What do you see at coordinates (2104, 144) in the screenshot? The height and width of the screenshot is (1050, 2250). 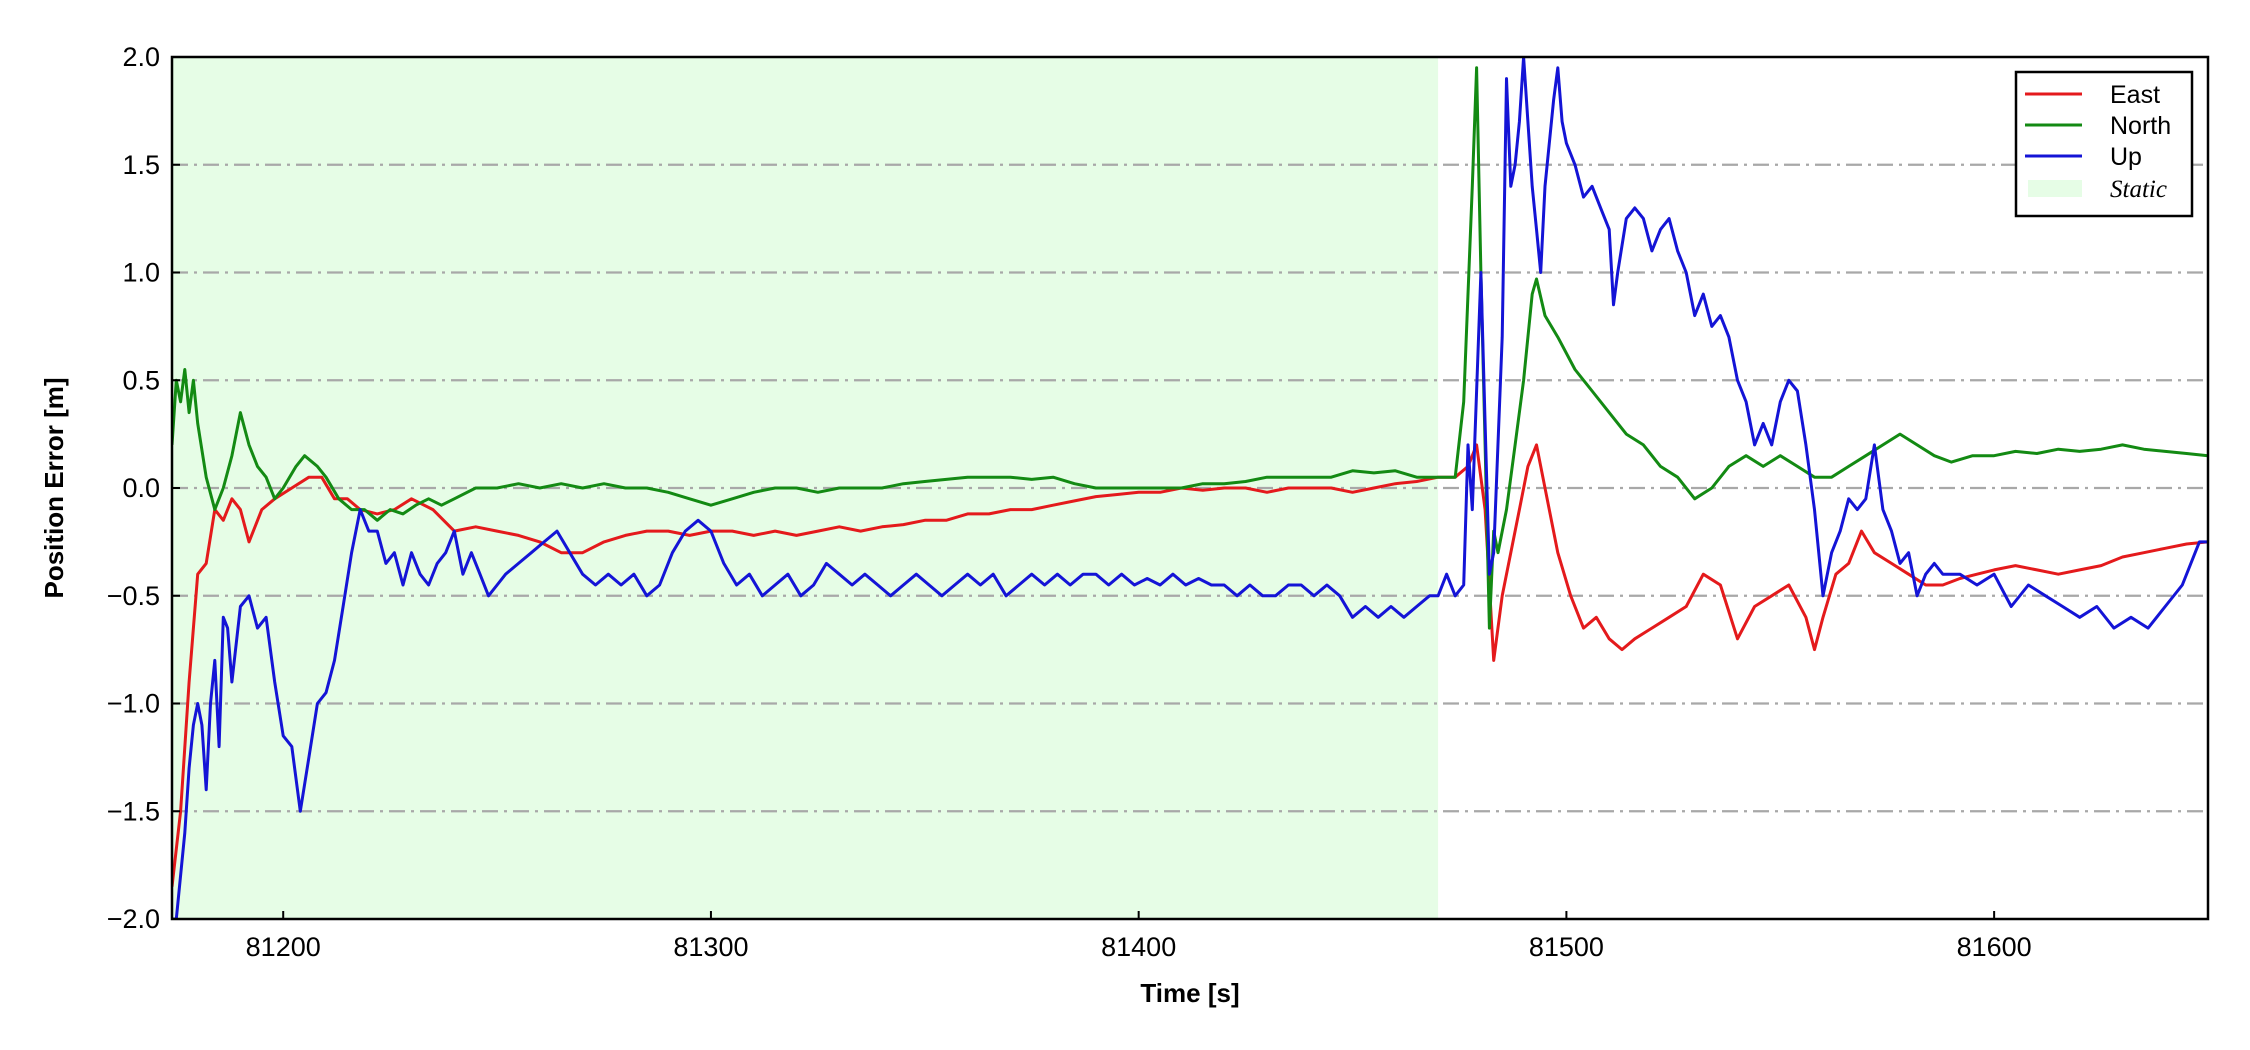 I see `legend: East North Up Static` at bounding box center [2104, 144].